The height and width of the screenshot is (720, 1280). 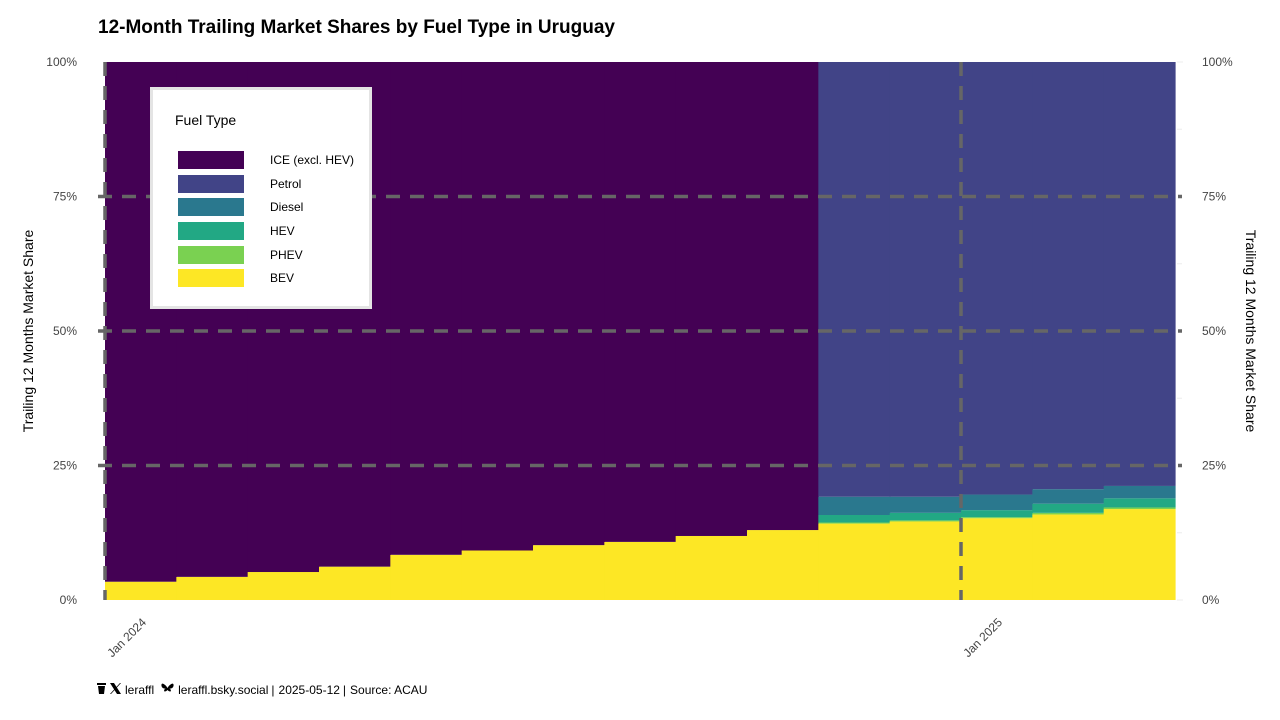 I want to click on y-tick-label-right: 0%, so click(x=1211, y=600).